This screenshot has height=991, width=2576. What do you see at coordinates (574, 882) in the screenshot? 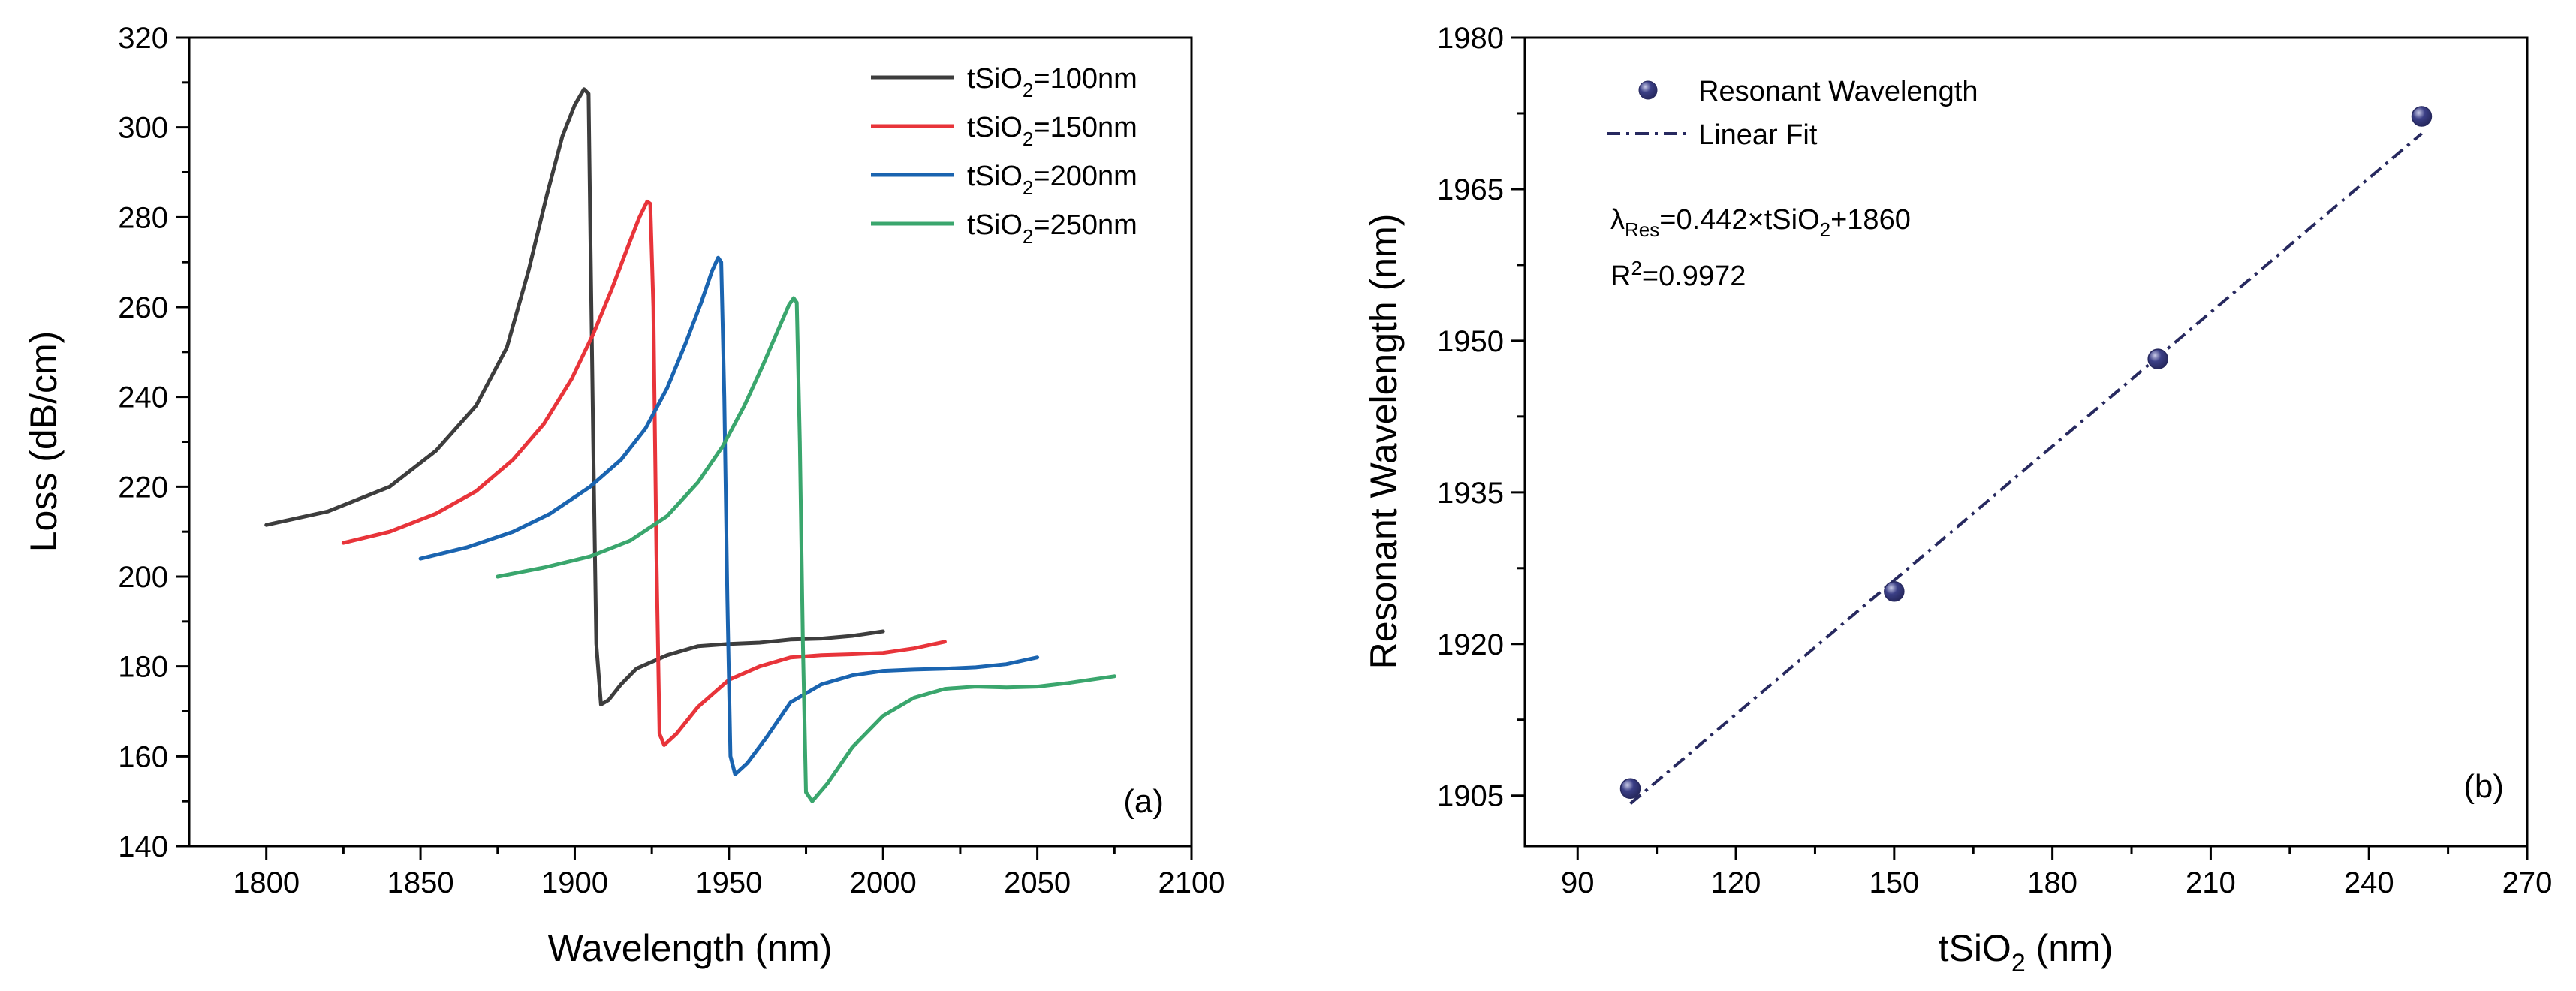
I see `x-tick-label: 1900` at bounding box center [574, 882].